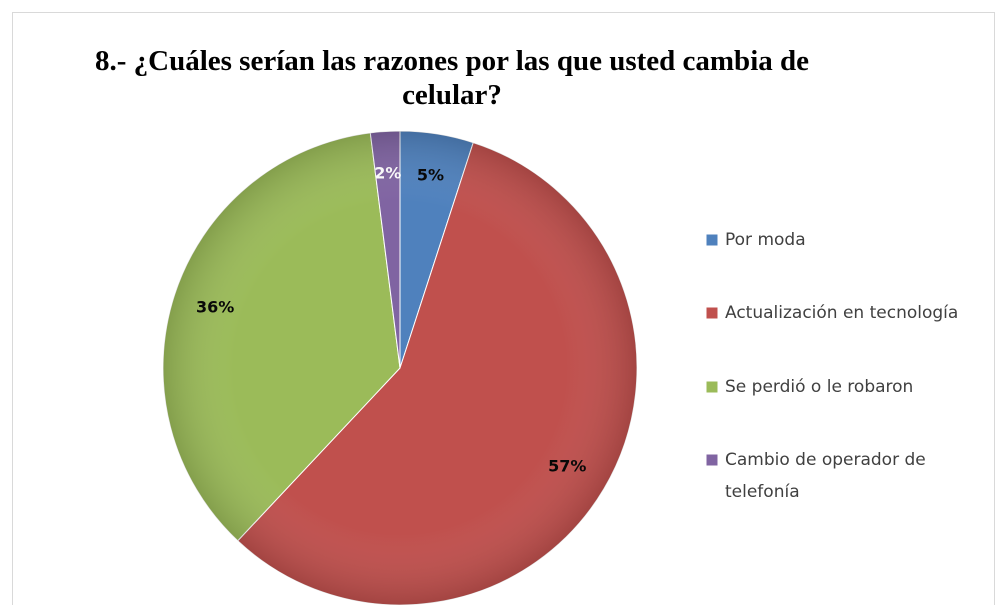  What do you see at coordinates (387, 173) in the screenshot?
I see `data-label: 2%` at bounding box center [387, 173].